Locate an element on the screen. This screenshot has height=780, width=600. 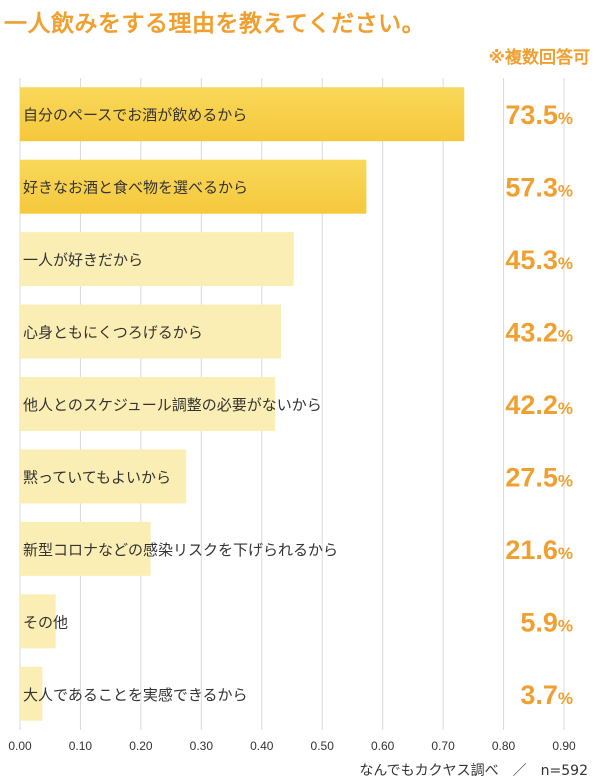
value-label: 57.3% is located at coordinates (539, 188).